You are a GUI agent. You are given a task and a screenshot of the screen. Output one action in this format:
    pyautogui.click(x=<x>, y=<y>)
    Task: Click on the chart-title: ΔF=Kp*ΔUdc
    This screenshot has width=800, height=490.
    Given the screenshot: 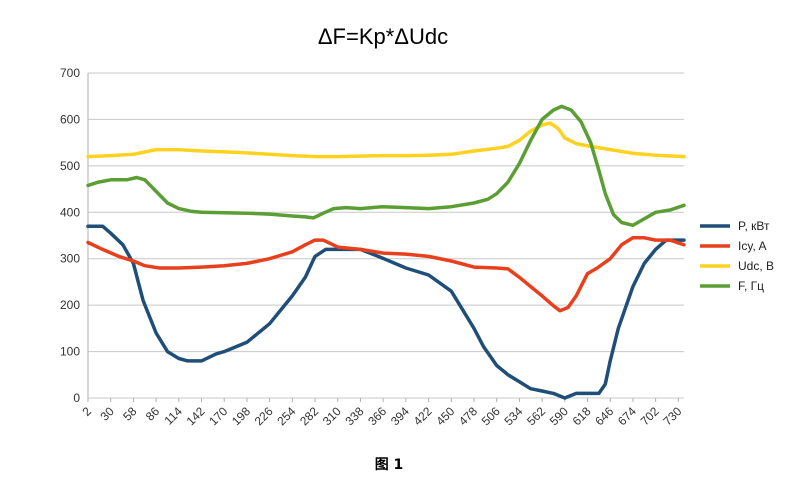 What is the action you would take?
    pyautogui.click(x=383, y=36)
    